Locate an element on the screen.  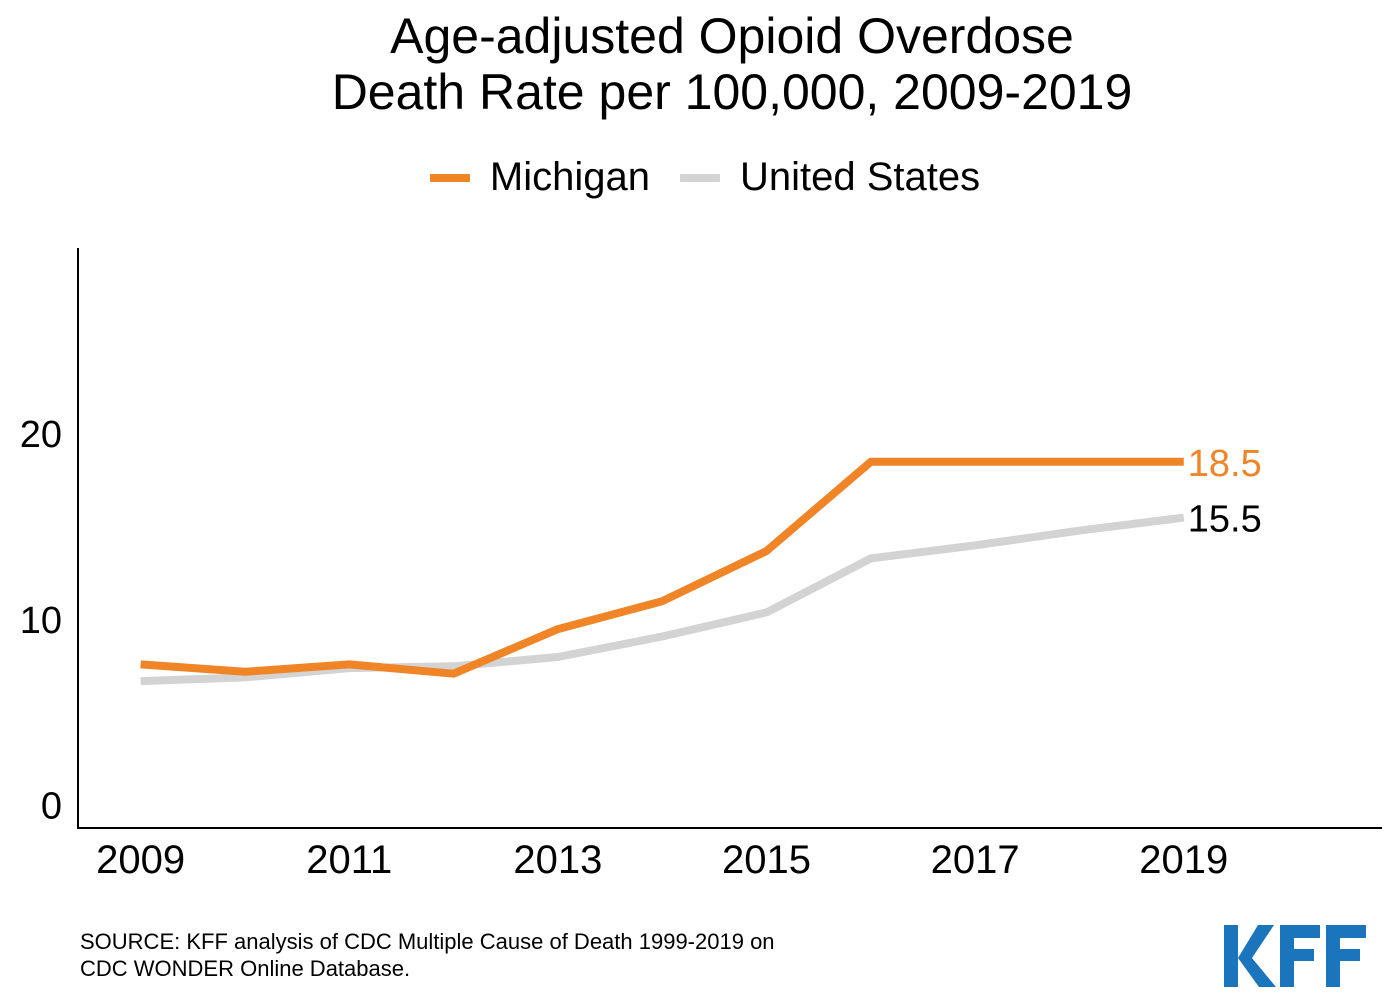
end-label-united-states: 15.5 is located at coordinates (1225, 520).